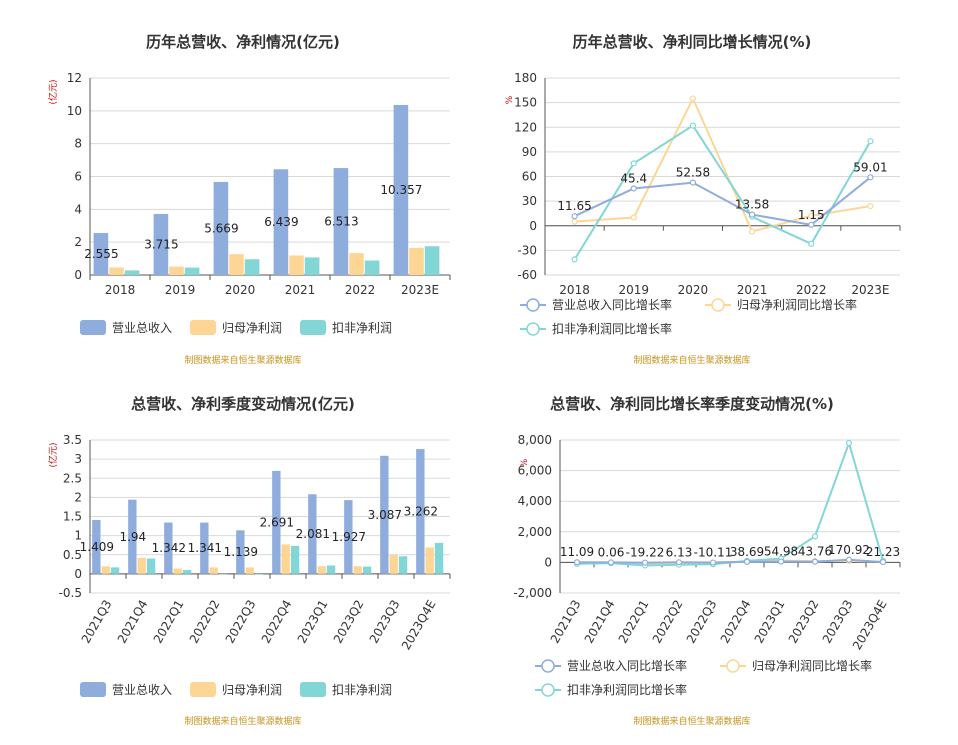  What do you see at coordinates (360, 290) in the screenshot?
I see `x-tick-label: 2022` at bounding box center [360, 290].